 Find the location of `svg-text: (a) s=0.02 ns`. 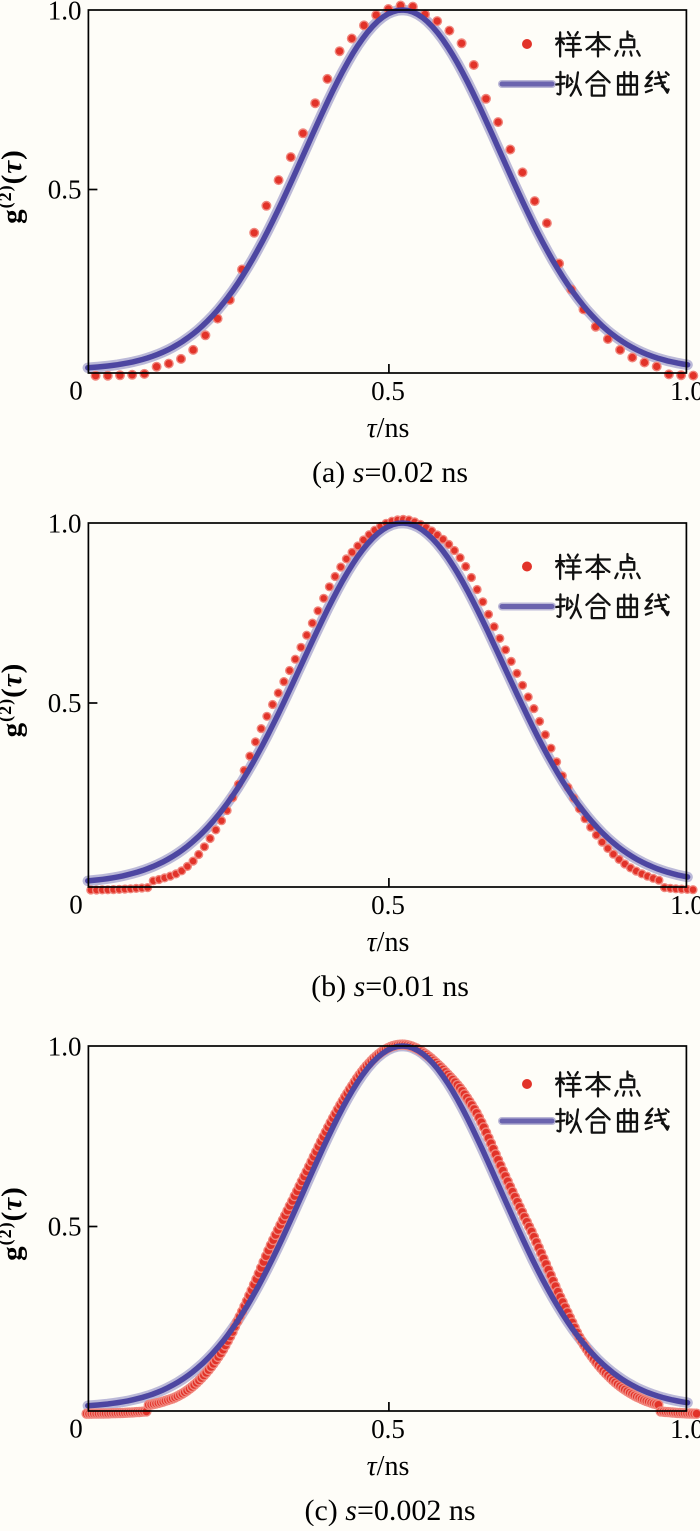

svg-text: (a) s=0.02 ns is located at coordinates (390, 472).